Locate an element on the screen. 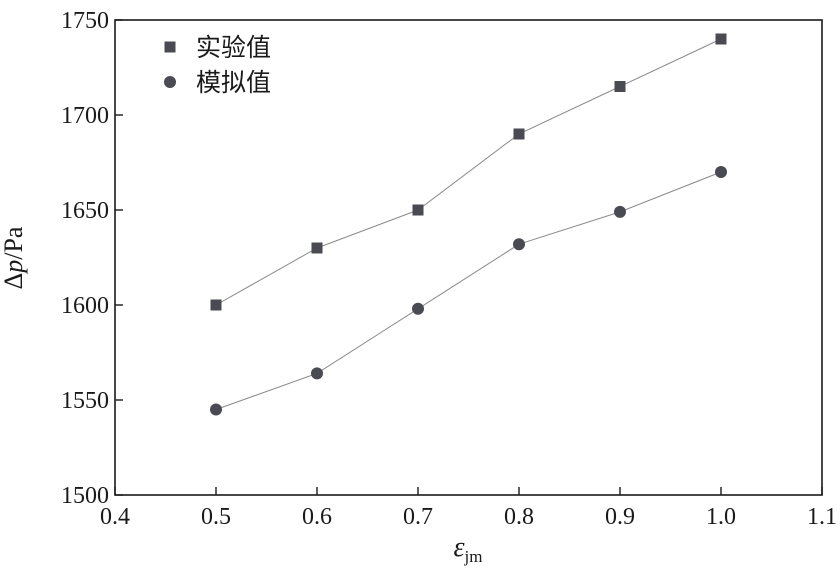 Image resolution: width=840 pixels, height=572 pixels. legend-label: 实验值 is located at coordinates (233, 47).